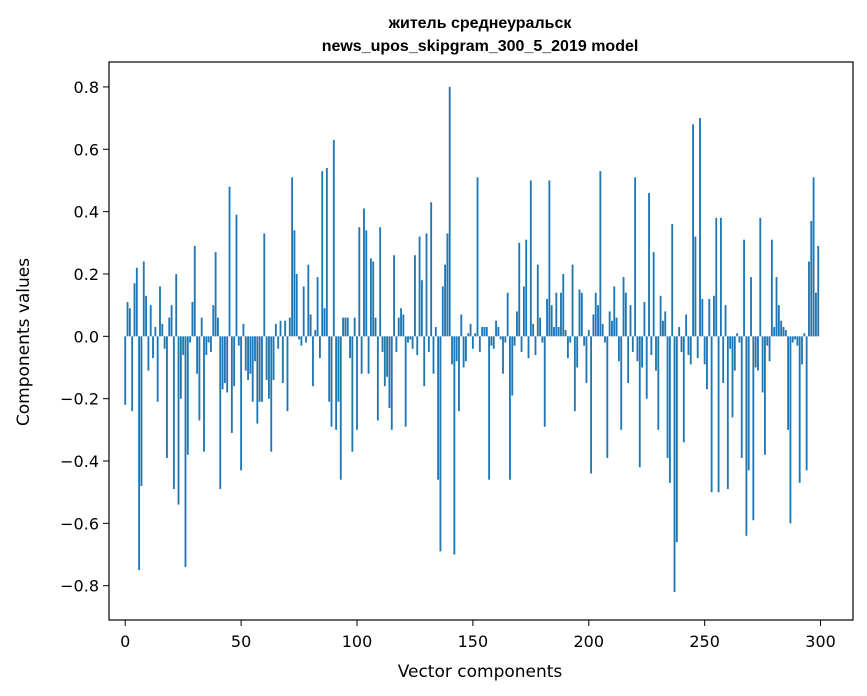 This screenshot has width=867, height=696. What do you see at coordinates (704, 641) in the screenshot?
I see `x-tick-label: 250` at bounding box center [704, 641].